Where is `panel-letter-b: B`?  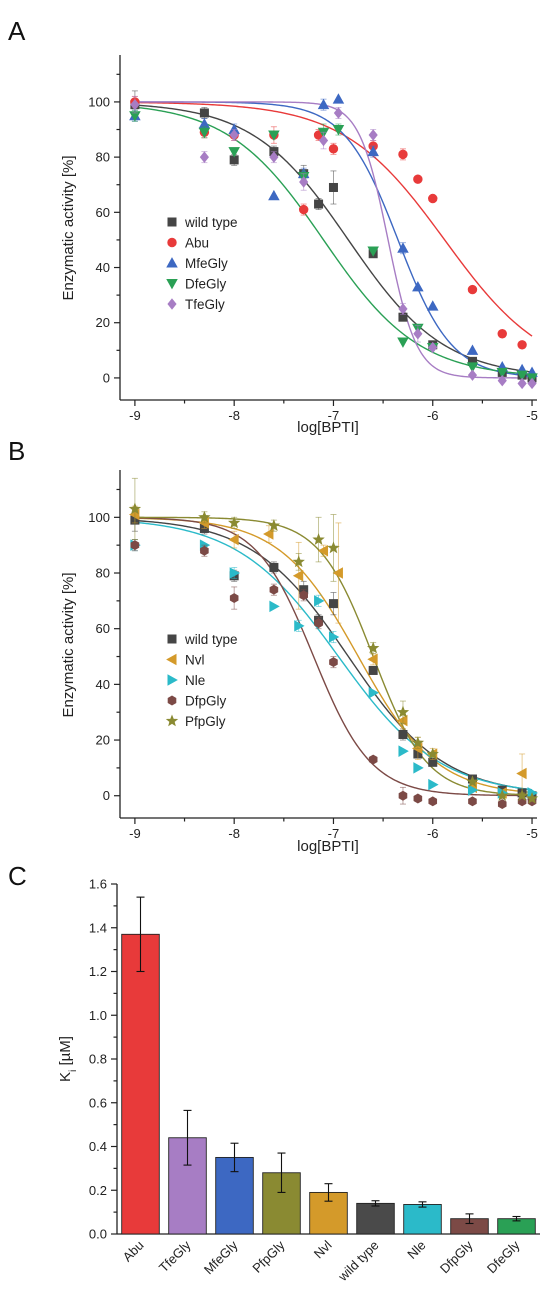 panel-letter-b: B is located at coordinates (16, 451).